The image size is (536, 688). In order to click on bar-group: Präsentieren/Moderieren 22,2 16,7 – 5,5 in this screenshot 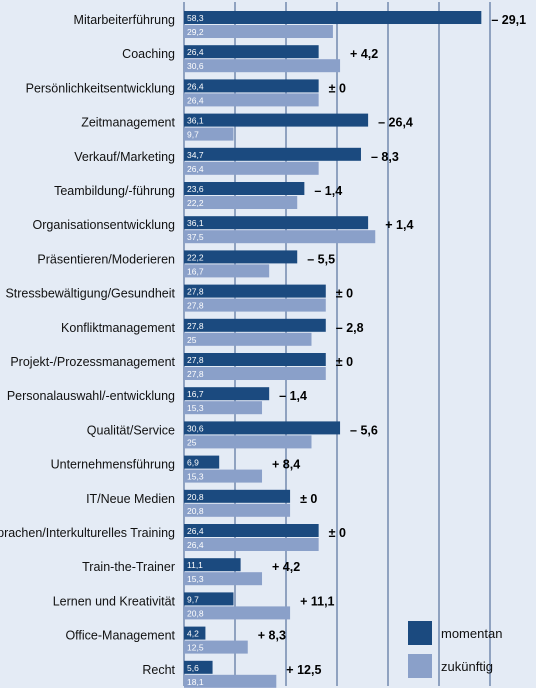, I will do `click(186, 264)`.